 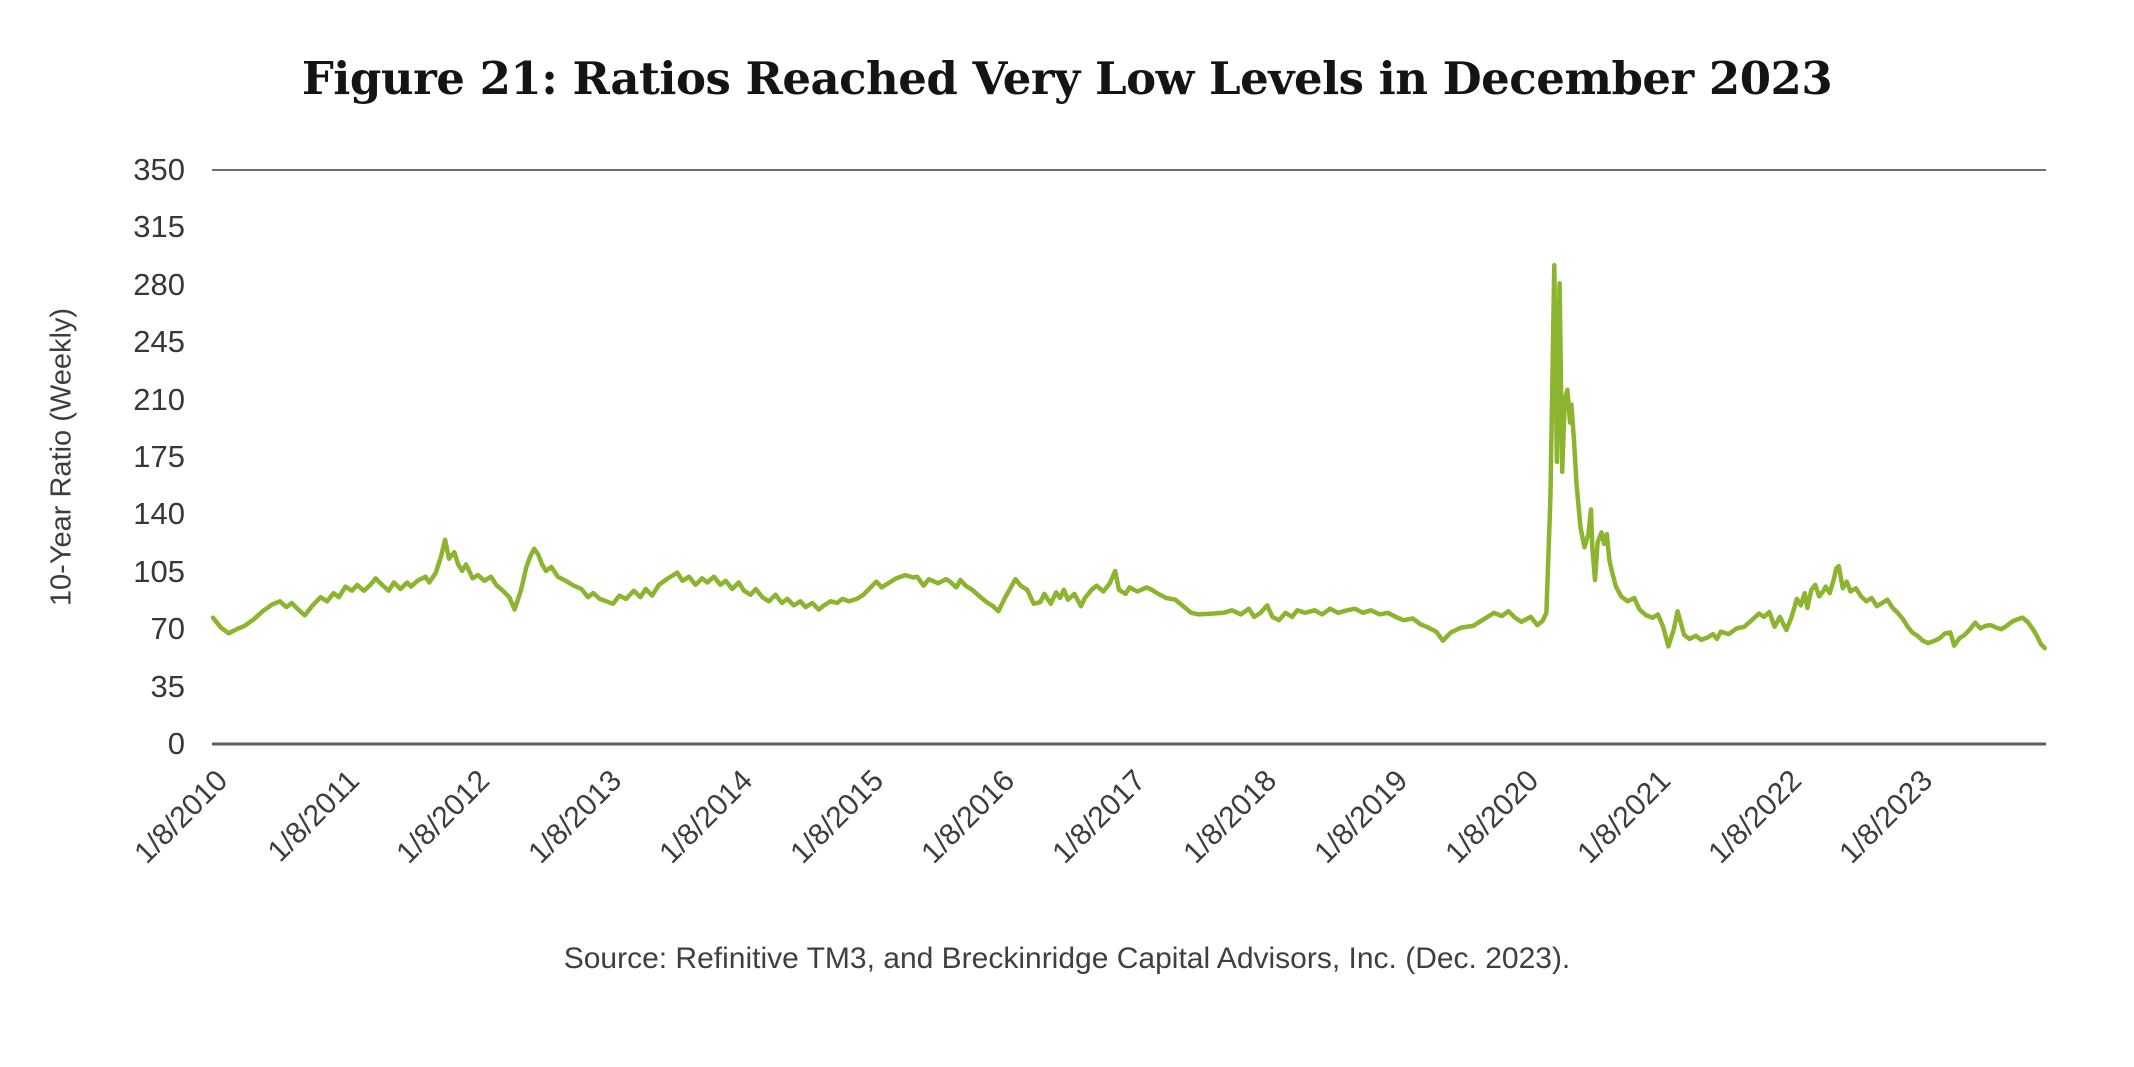 What do you see at coordinates (176, 743) in the screenshot?
I see `y-tick-label: 0` at bounding box center [176, 743].